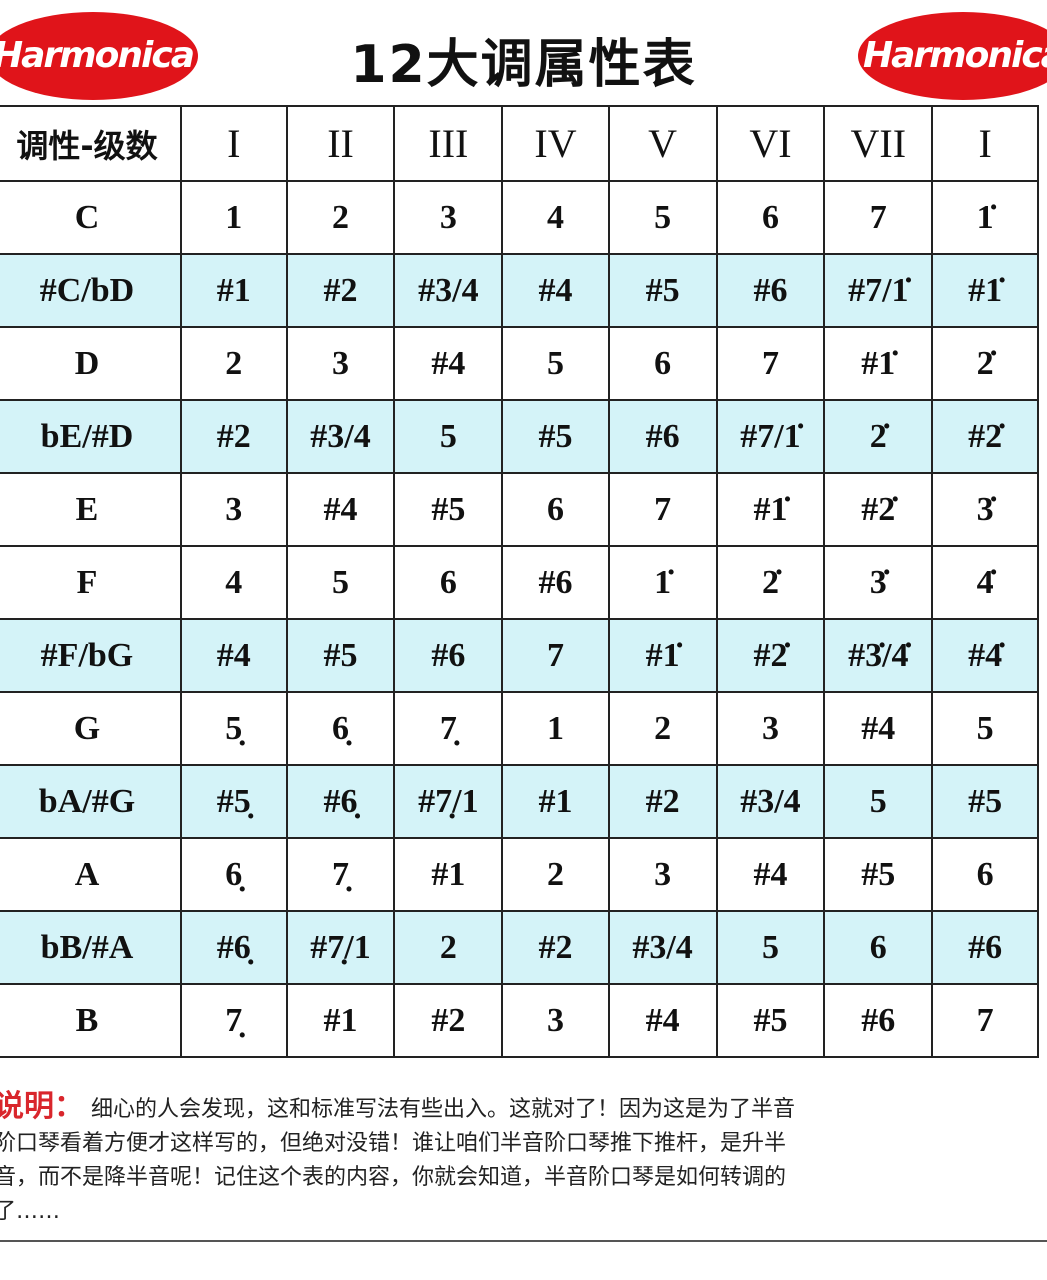  What do you see at coordinates (770, 143) in the screenshot?
I see `column-header: VI` at bounding box center [770, 143].